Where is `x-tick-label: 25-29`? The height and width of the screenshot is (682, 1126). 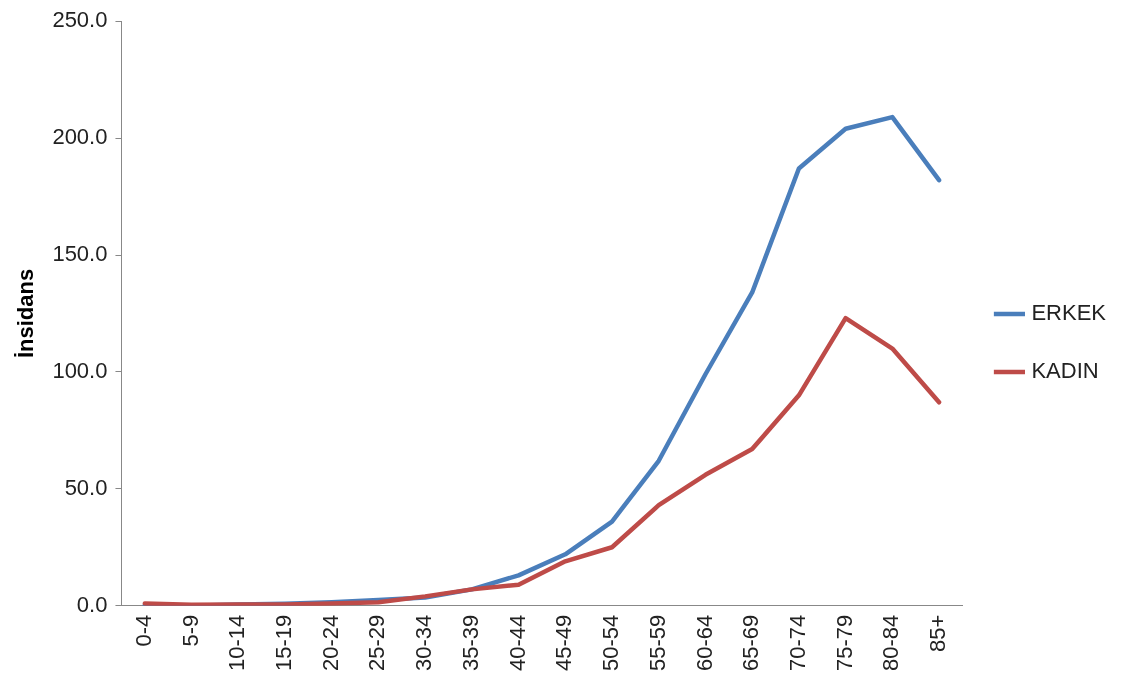 x-tick-label: 25-29 is located at coordinates (377, 643).